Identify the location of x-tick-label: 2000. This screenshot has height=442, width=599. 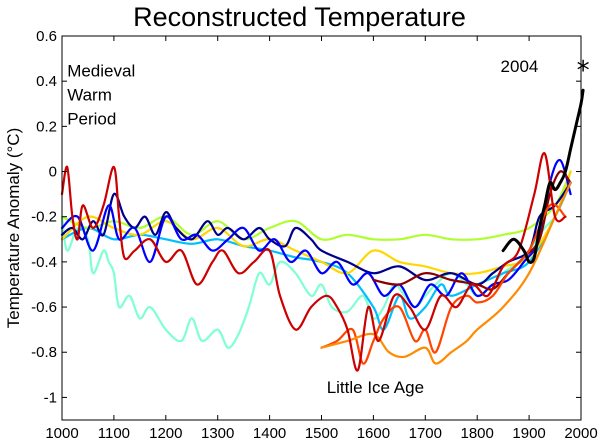
(580, 433).